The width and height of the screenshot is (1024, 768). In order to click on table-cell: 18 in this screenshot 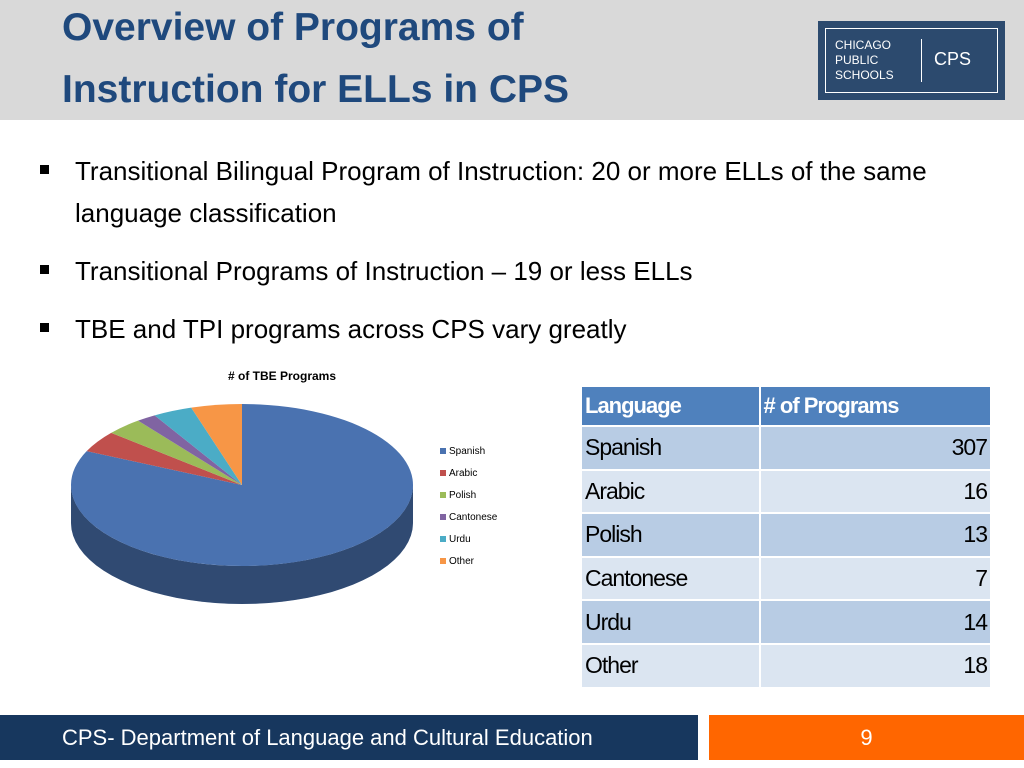, I will do `click(875, 665)`.